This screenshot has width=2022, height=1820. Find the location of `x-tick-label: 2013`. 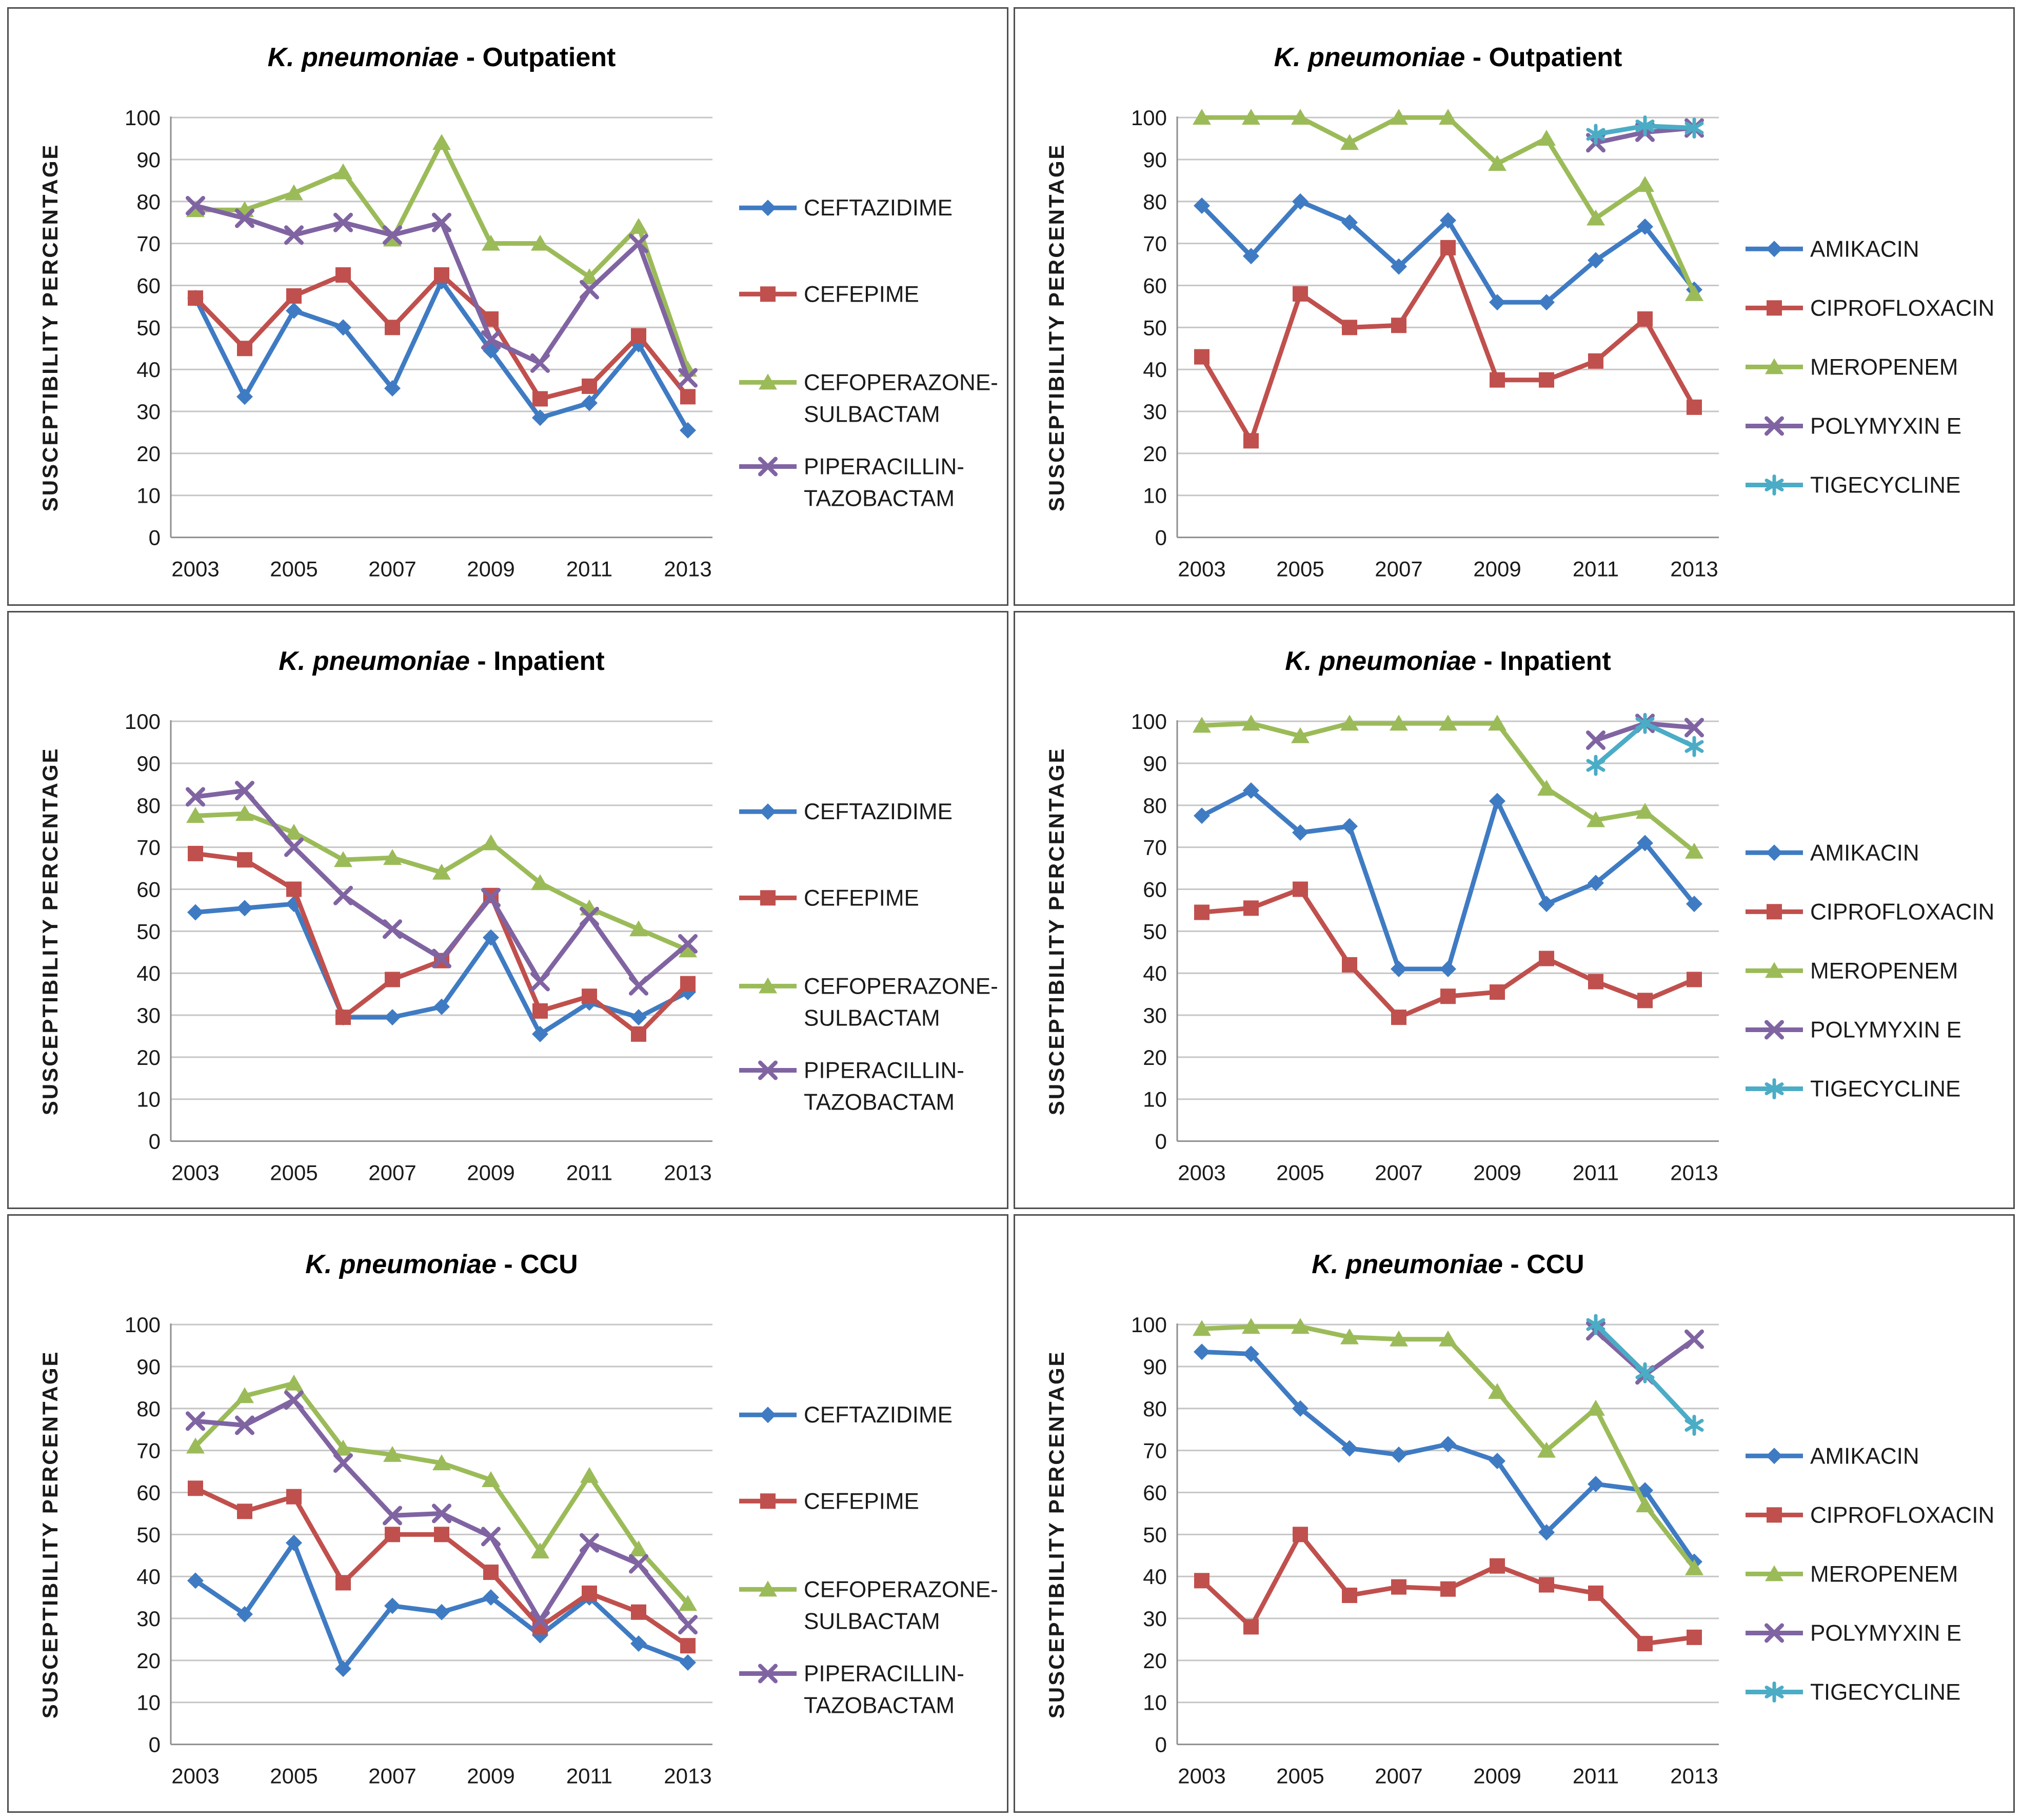

x-tick-label: 2013 is located at coordinates (1694, 1172).